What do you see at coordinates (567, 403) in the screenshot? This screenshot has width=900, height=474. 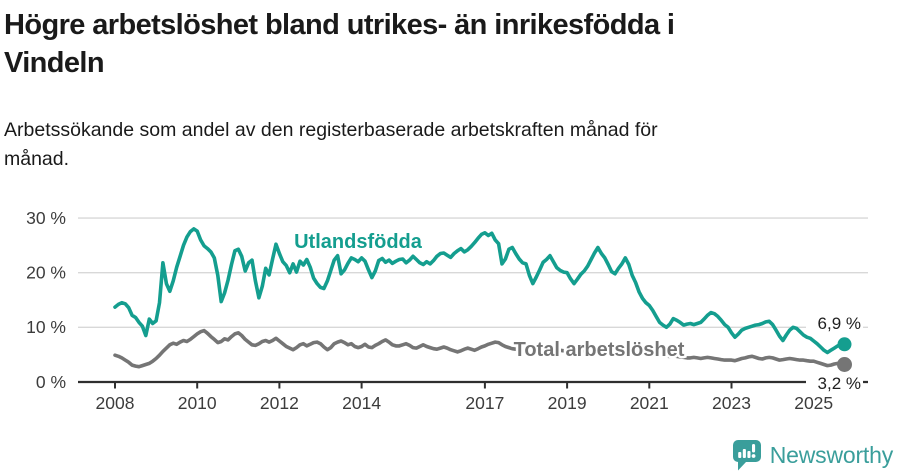 I see `x-tick-label-2019: 2019` at bounding box center [567, 403].